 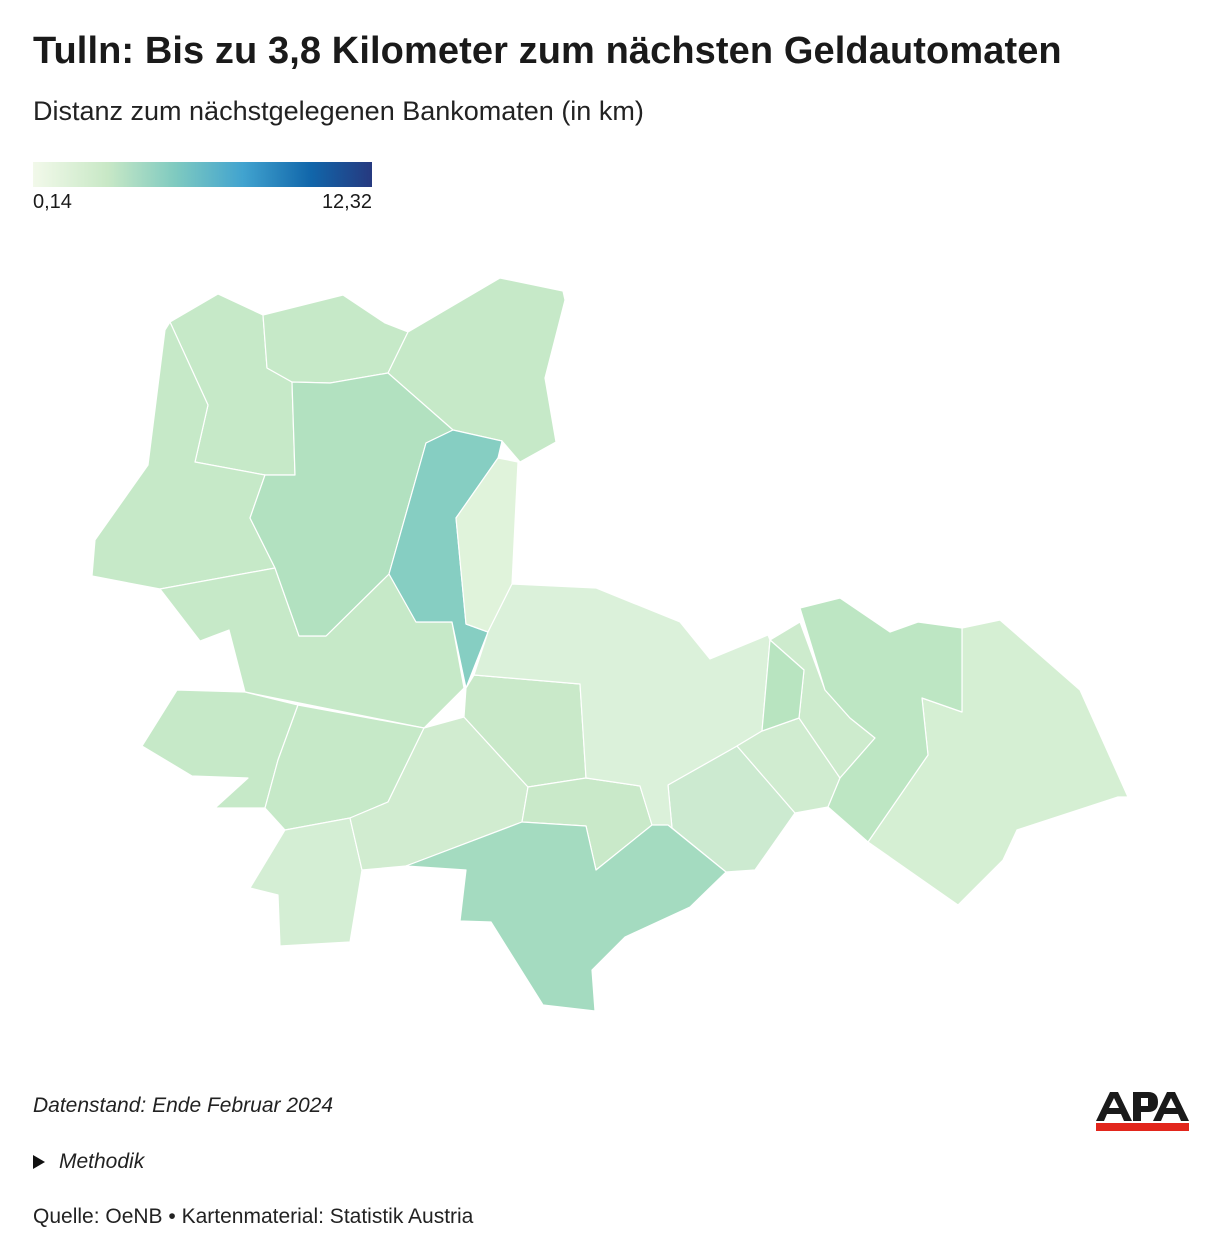 I want to click on legend-labels: 0,14 12,32, so click(x=202, y=200).